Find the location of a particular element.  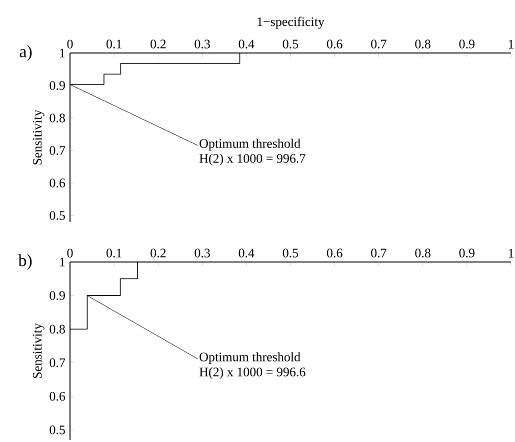

x-axis-title: 1−specificity is located at coordinates (291, 22).